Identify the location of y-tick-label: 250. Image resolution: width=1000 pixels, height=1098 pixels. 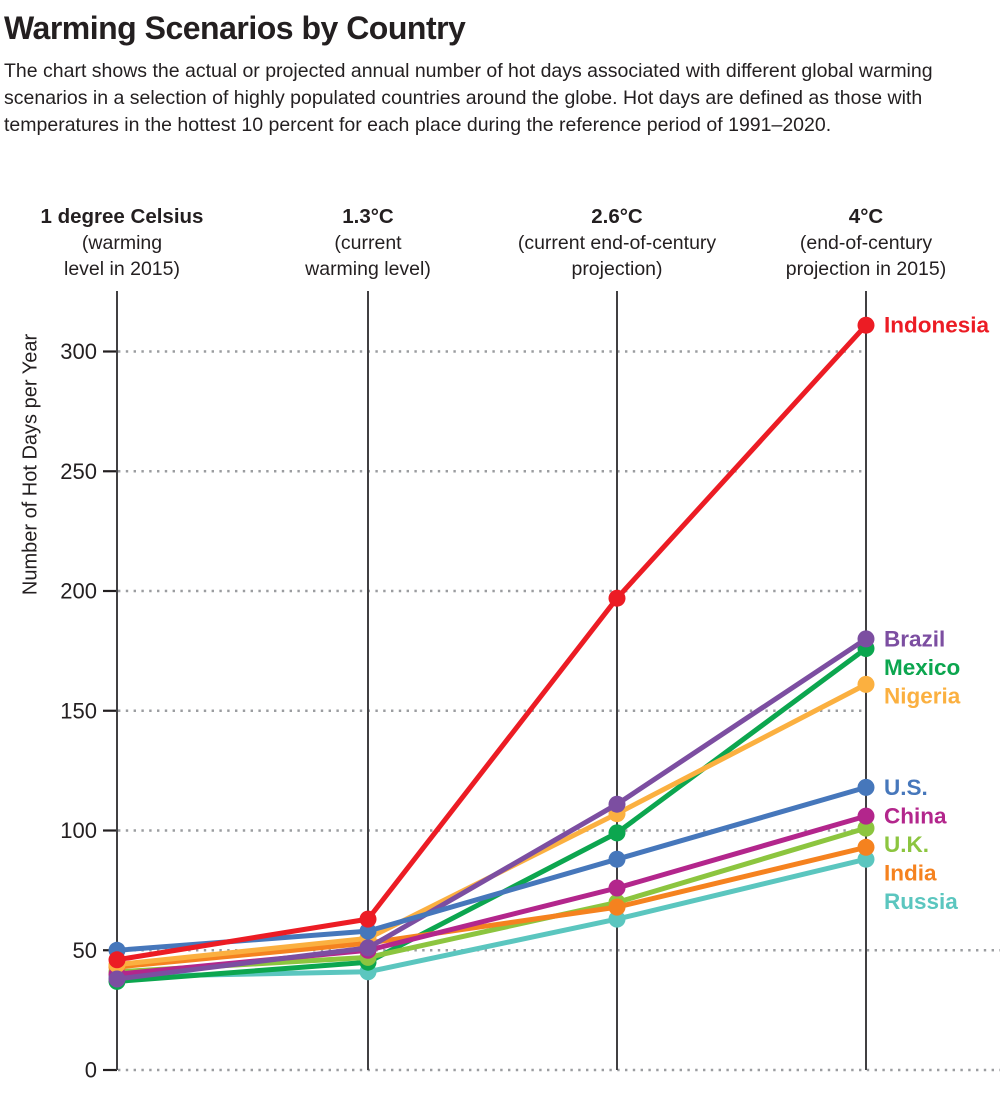
(78, 471).